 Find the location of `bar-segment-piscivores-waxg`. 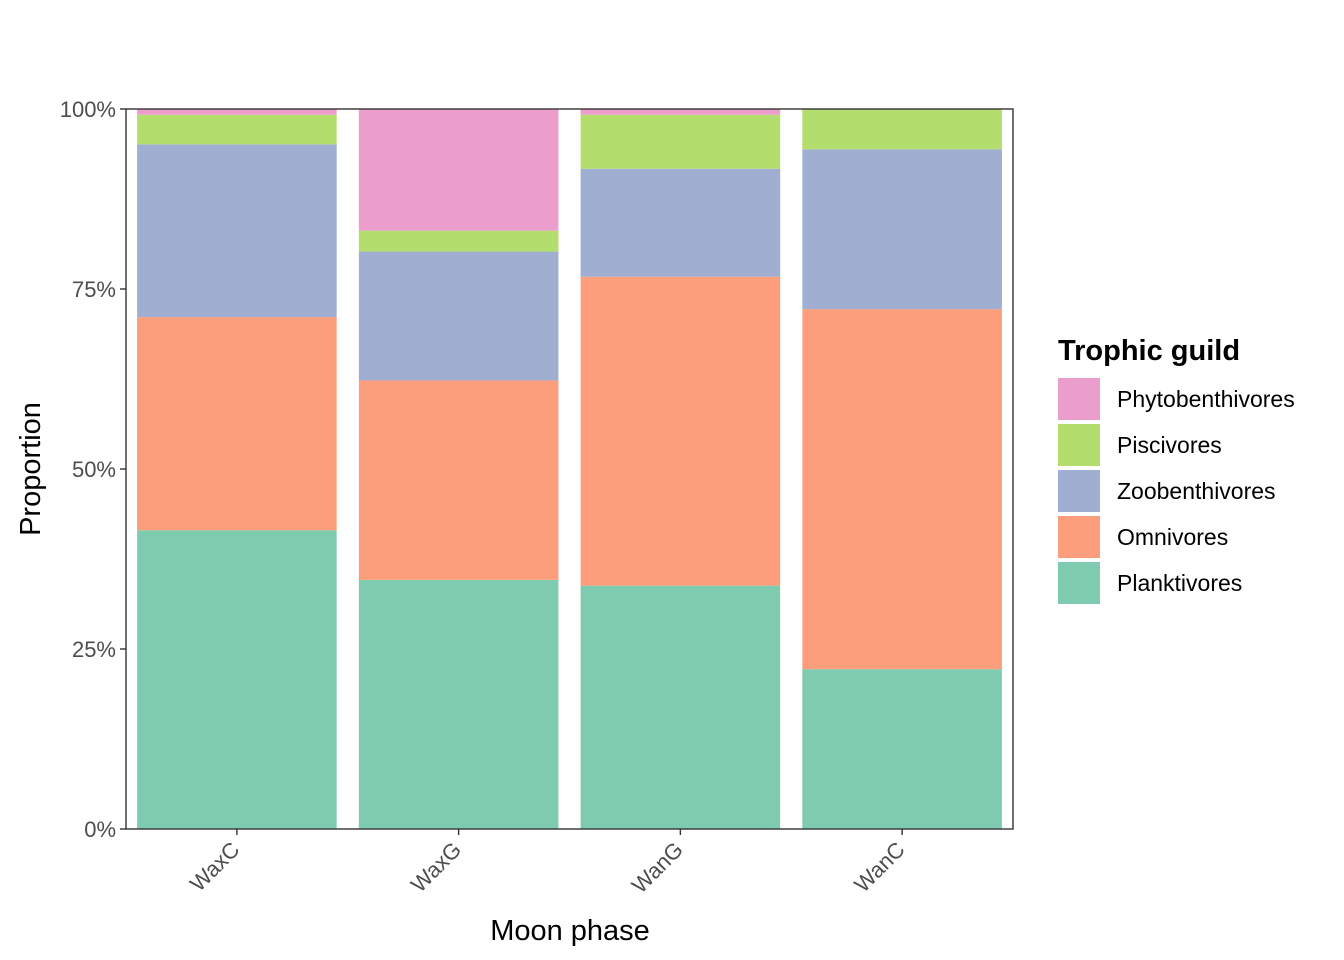

bar-segment-piscivores-waxg is located at coordinates (458, 241).